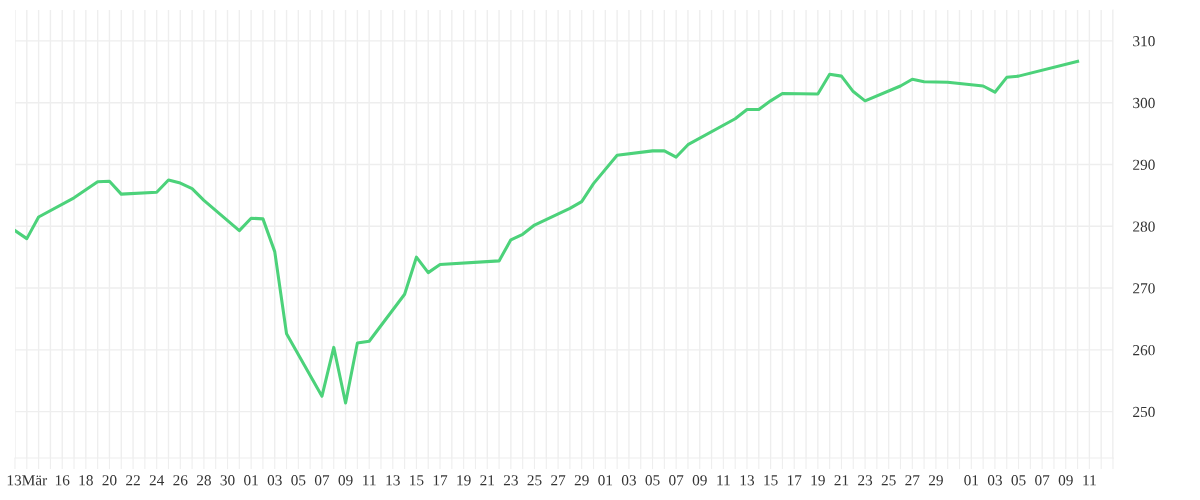 Image resolution: width=1200 pixels, height=500 pixels. What do you see at coordinates (203, 480) in the screenshot?
I see `x-tick-label: 28` at bounding box center [203, 480].